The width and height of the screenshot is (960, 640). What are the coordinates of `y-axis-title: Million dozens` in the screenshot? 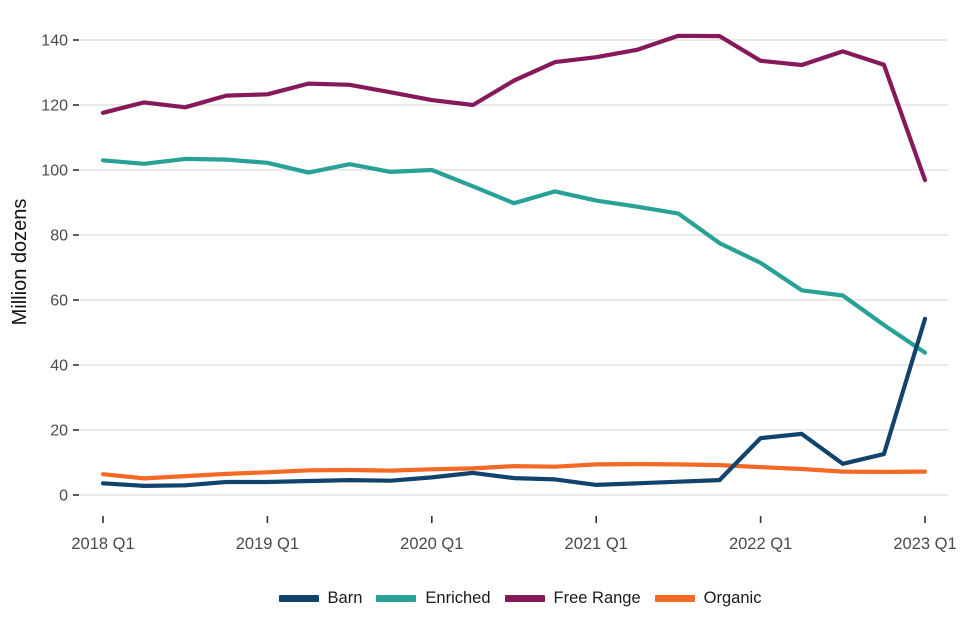 It's located at (20, 262).